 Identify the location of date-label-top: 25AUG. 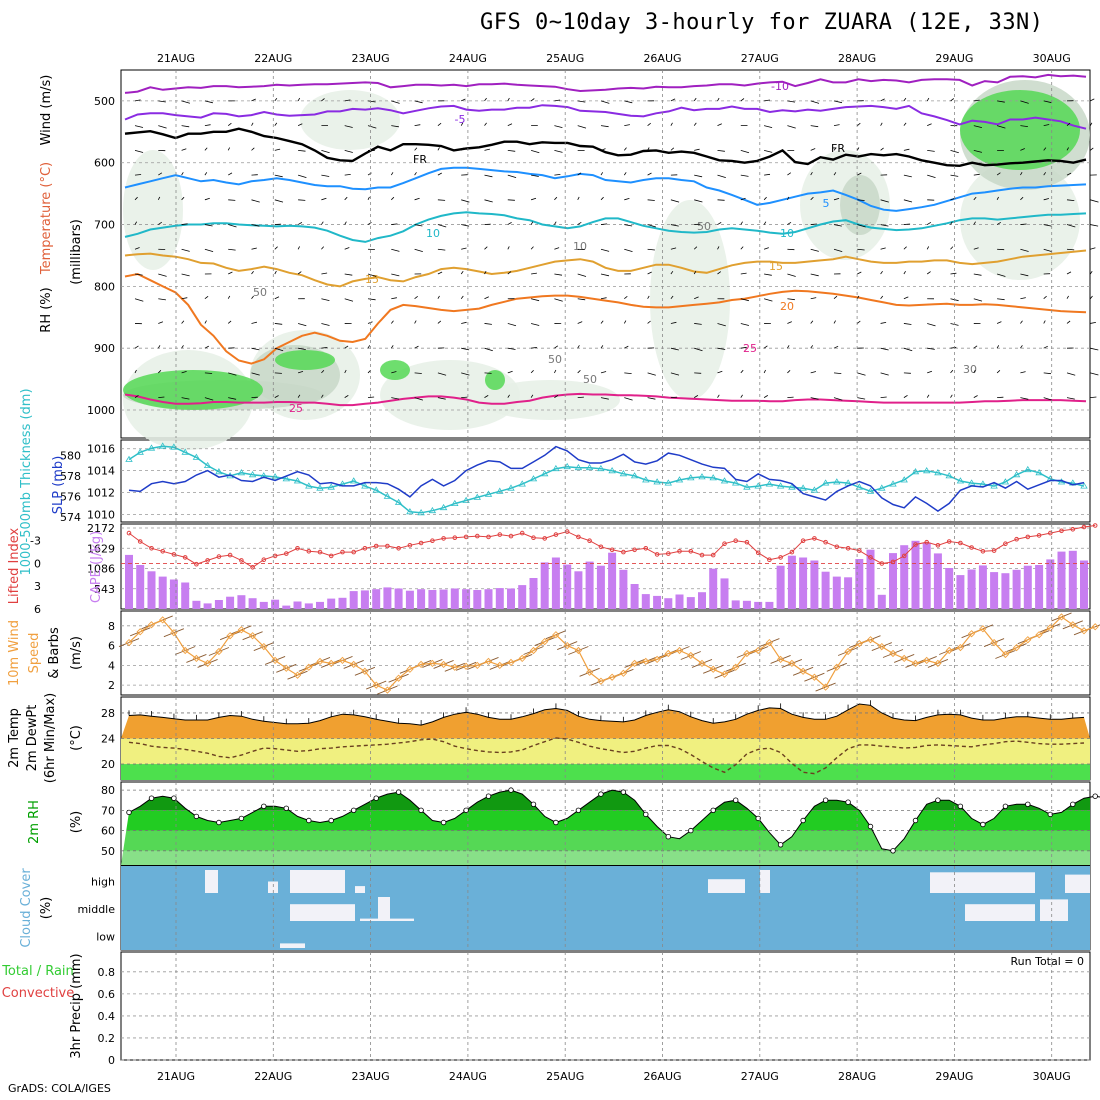
(565, 58).